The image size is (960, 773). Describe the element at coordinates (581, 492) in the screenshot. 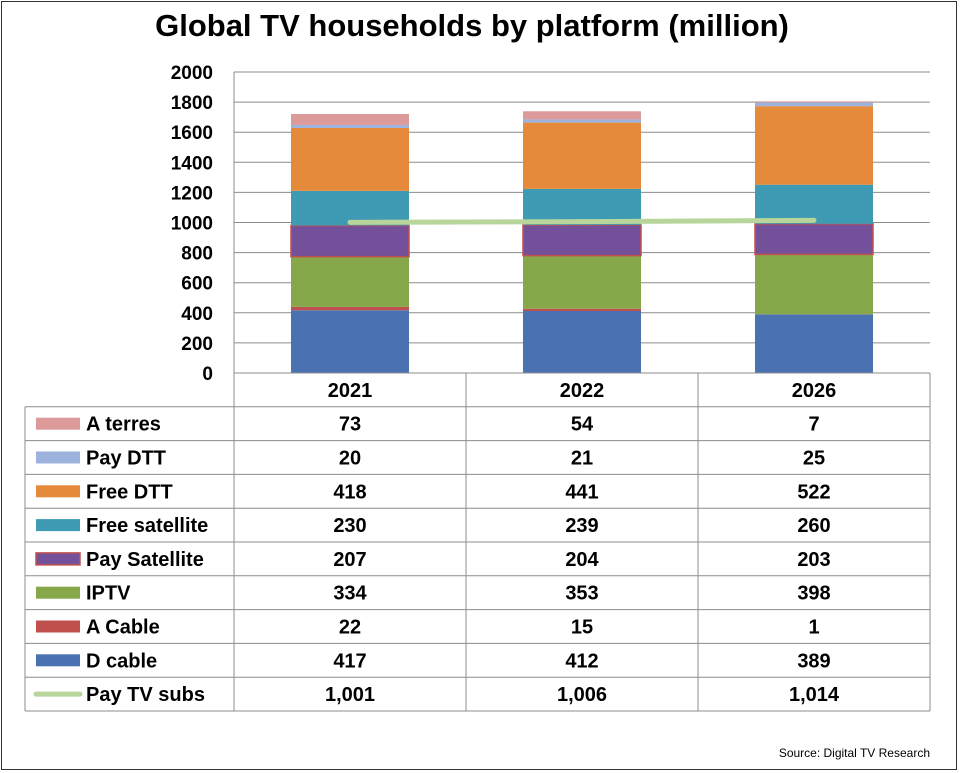

I see `data-label: 441` at that location.